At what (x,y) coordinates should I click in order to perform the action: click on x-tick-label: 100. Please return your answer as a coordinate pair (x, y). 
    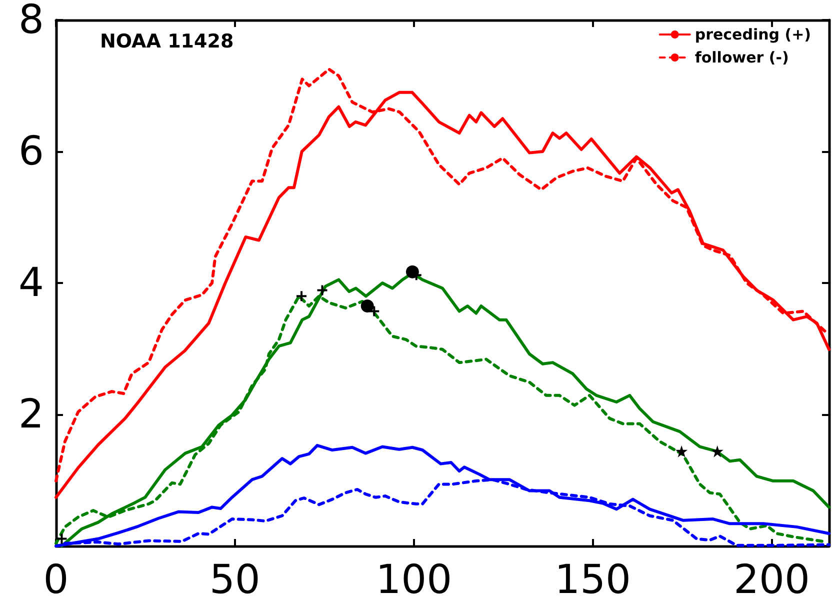
    Looking at the image, I should click on (414, 580).